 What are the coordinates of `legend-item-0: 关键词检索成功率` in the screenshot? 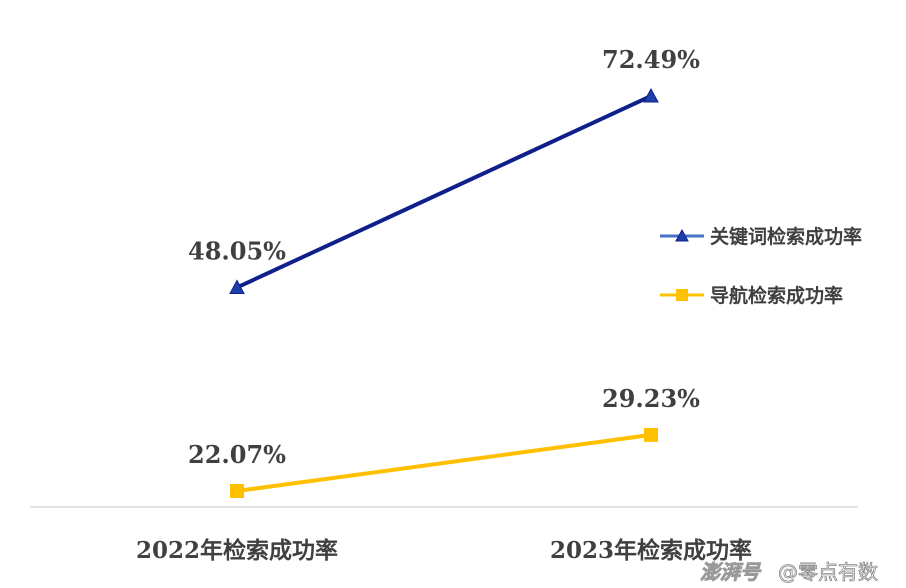 It's located at (761, 236).